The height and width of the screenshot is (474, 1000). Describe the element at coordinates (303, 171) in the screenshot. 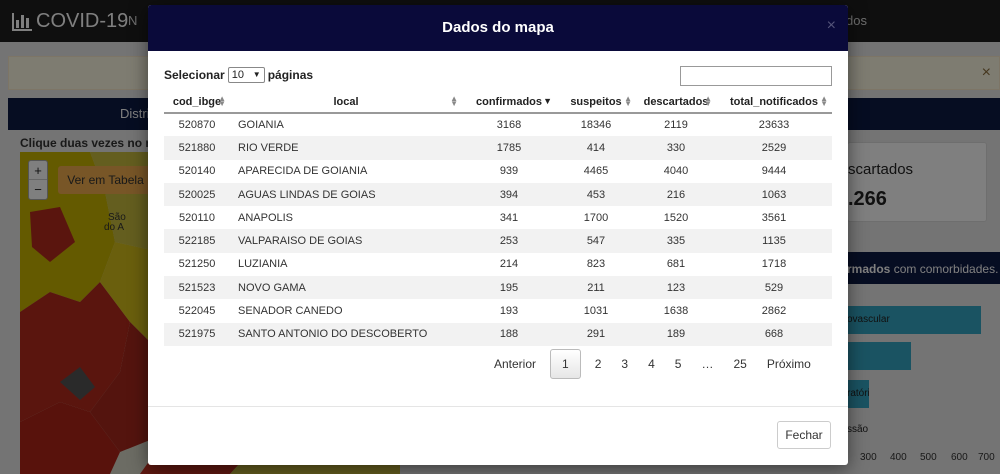

I see `cell-local: APARECIDA DE GOIANIA` at that location.